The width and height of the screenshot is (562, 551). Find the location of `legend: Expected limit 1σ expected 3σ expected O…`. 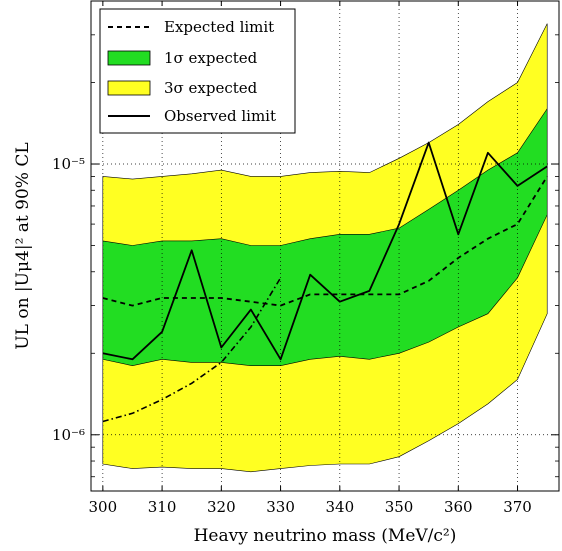

legend: Expected limit 1σ expected 3σ expected O… is located at coordinates (197, 71).